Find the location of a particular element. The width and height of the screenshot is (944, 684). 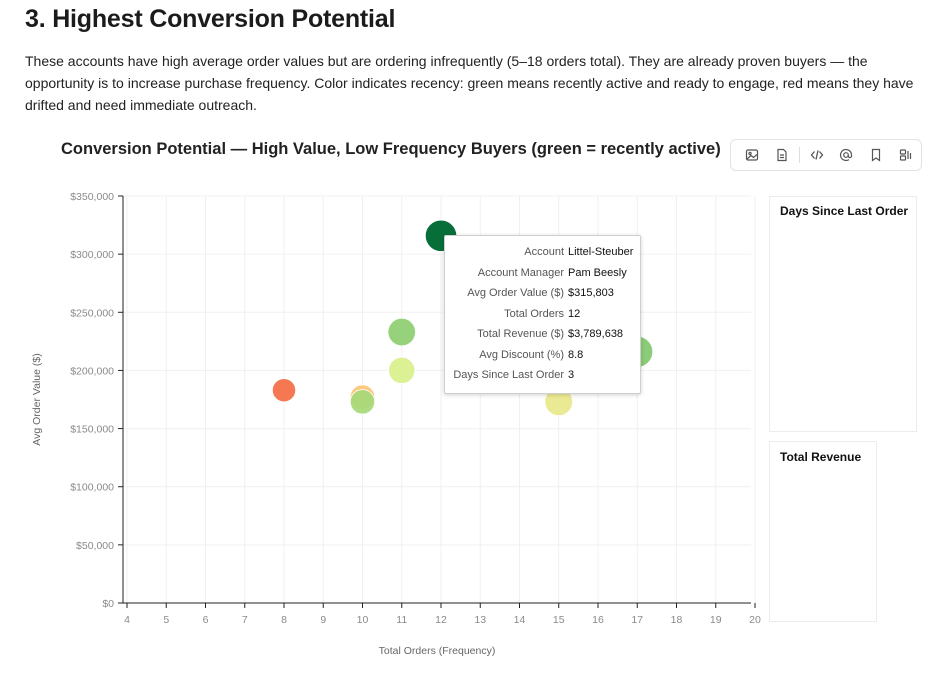

tooltip-key: Account is located at coordinates (544, 252).